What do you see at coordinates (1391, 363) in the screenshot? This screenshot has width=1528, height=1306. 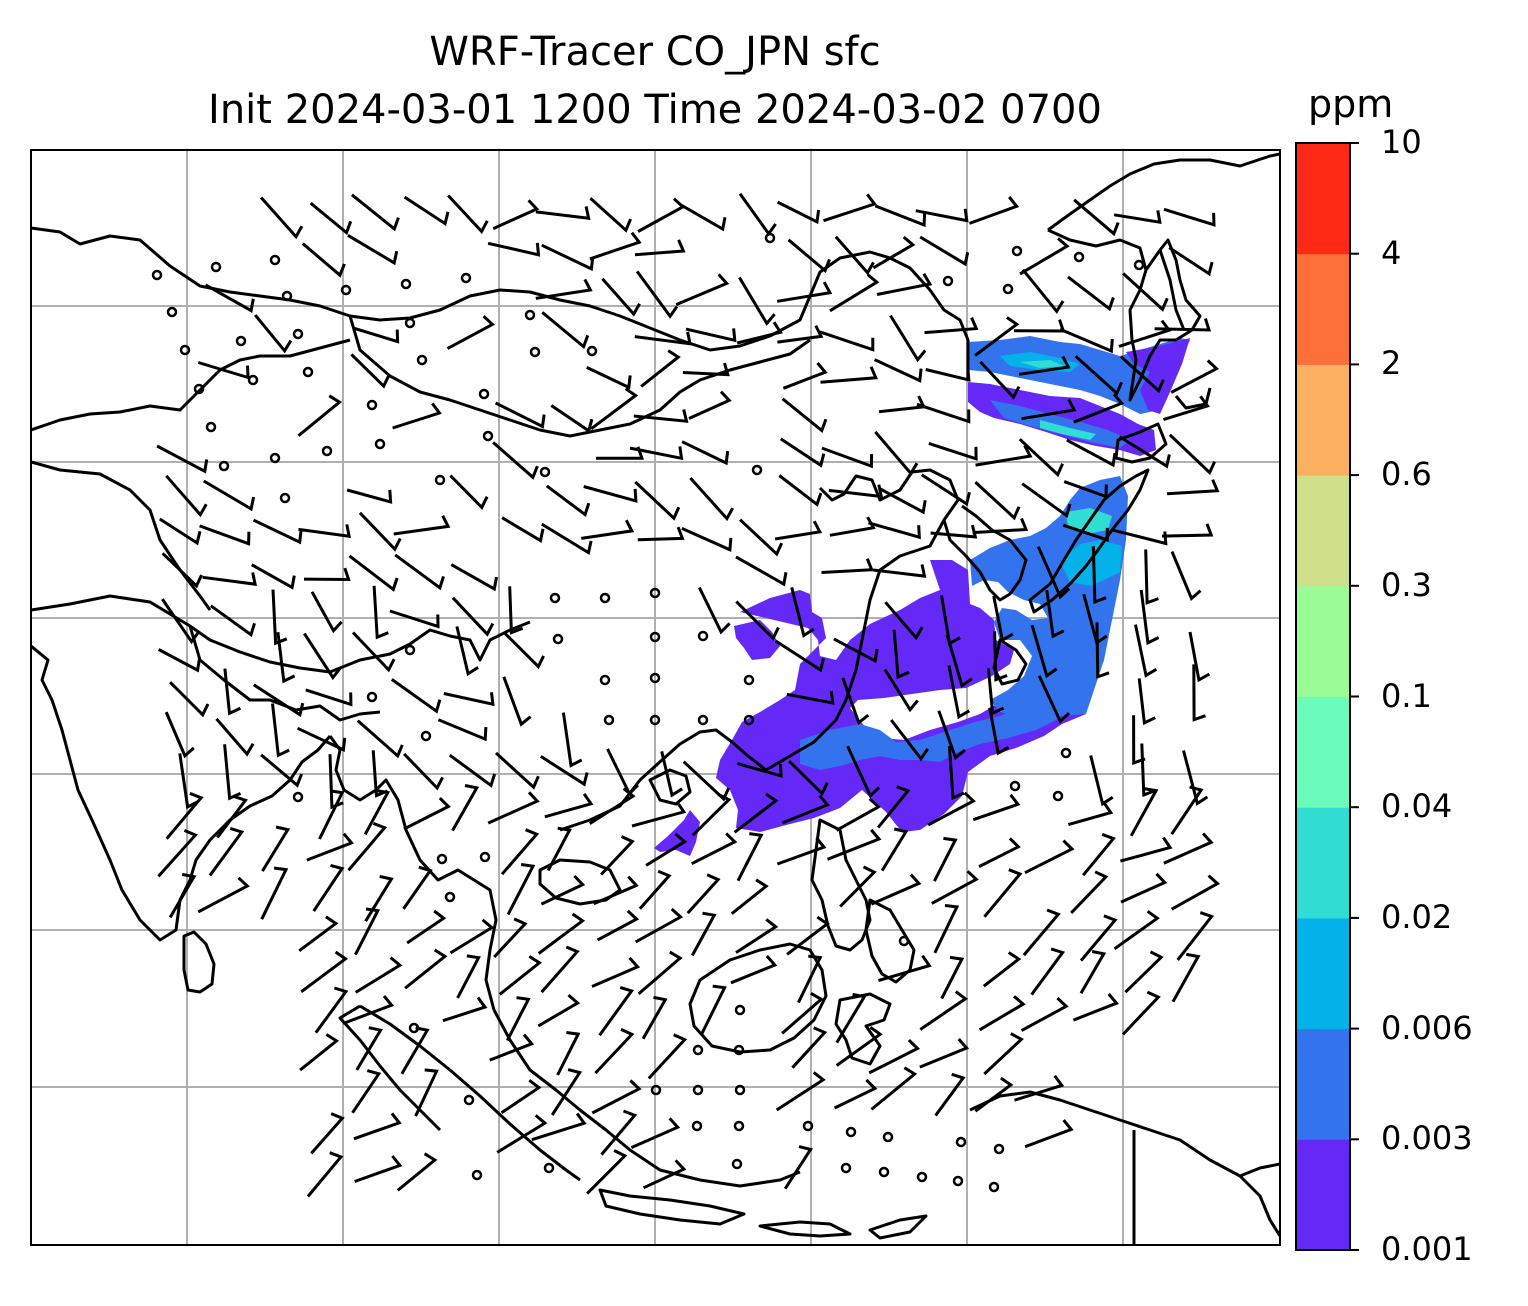 I see `colorbar-tick-label: 2` at bounding box center [1391, 363].